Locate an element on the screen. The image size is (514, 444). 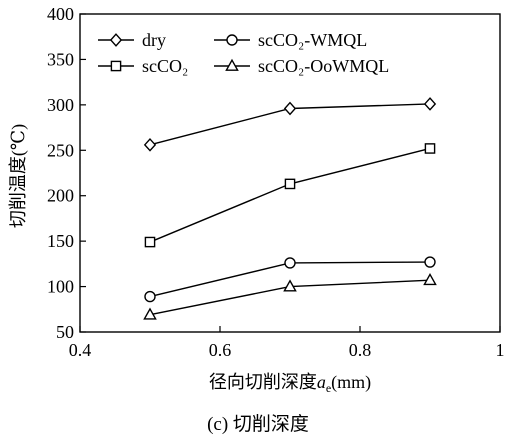
legend-label: dry is located at coordinates (154, 40).